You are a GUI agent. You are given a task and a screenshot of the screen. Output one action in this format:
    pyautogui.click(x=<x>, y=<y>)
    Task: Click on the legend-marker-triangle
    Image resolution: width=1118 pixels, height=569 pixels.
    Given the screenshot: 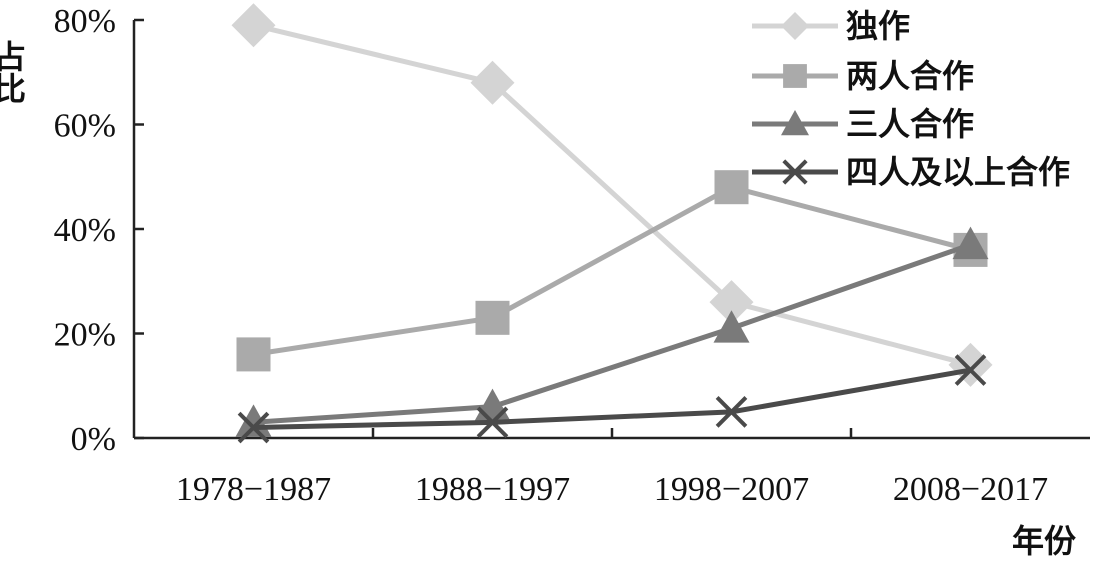 What is the action you would take?
    pyautogui.click(x=795, y=123)
    